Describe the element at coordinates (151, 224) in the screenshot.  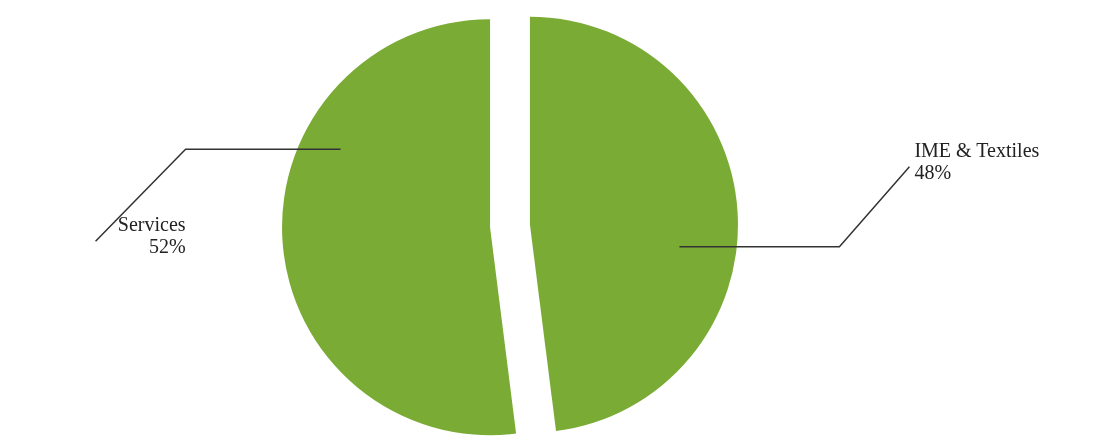
I see `slice-label: Services` at that location.